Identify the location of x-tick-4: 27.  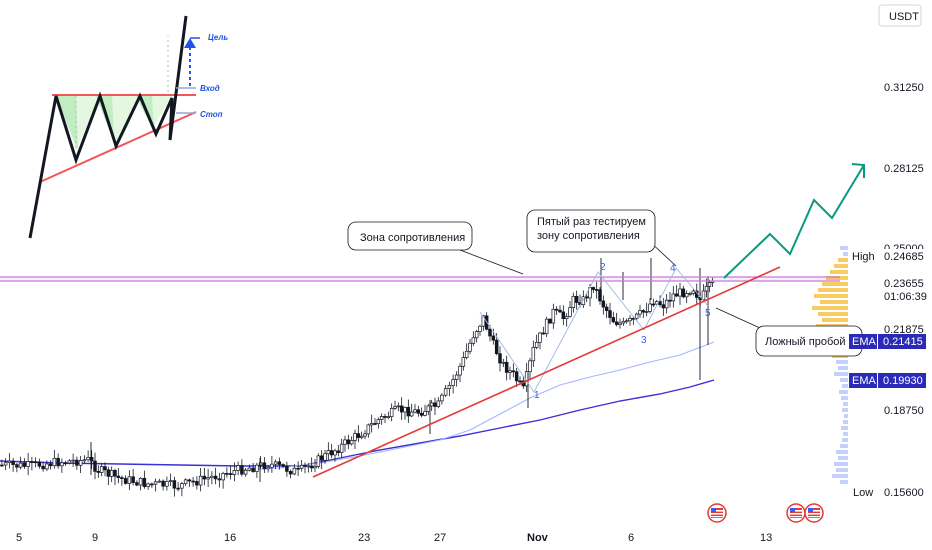
(440, 538).